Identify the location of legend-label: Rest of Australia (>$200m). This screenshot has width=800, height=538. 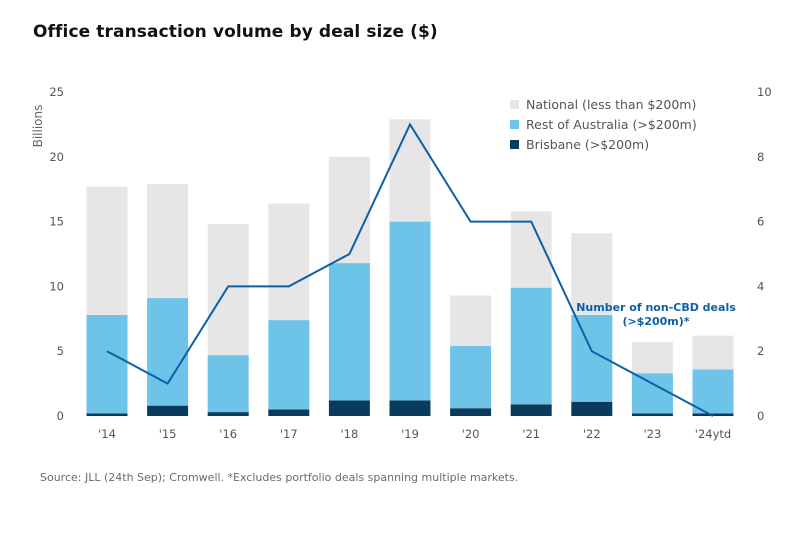
(611, 124).